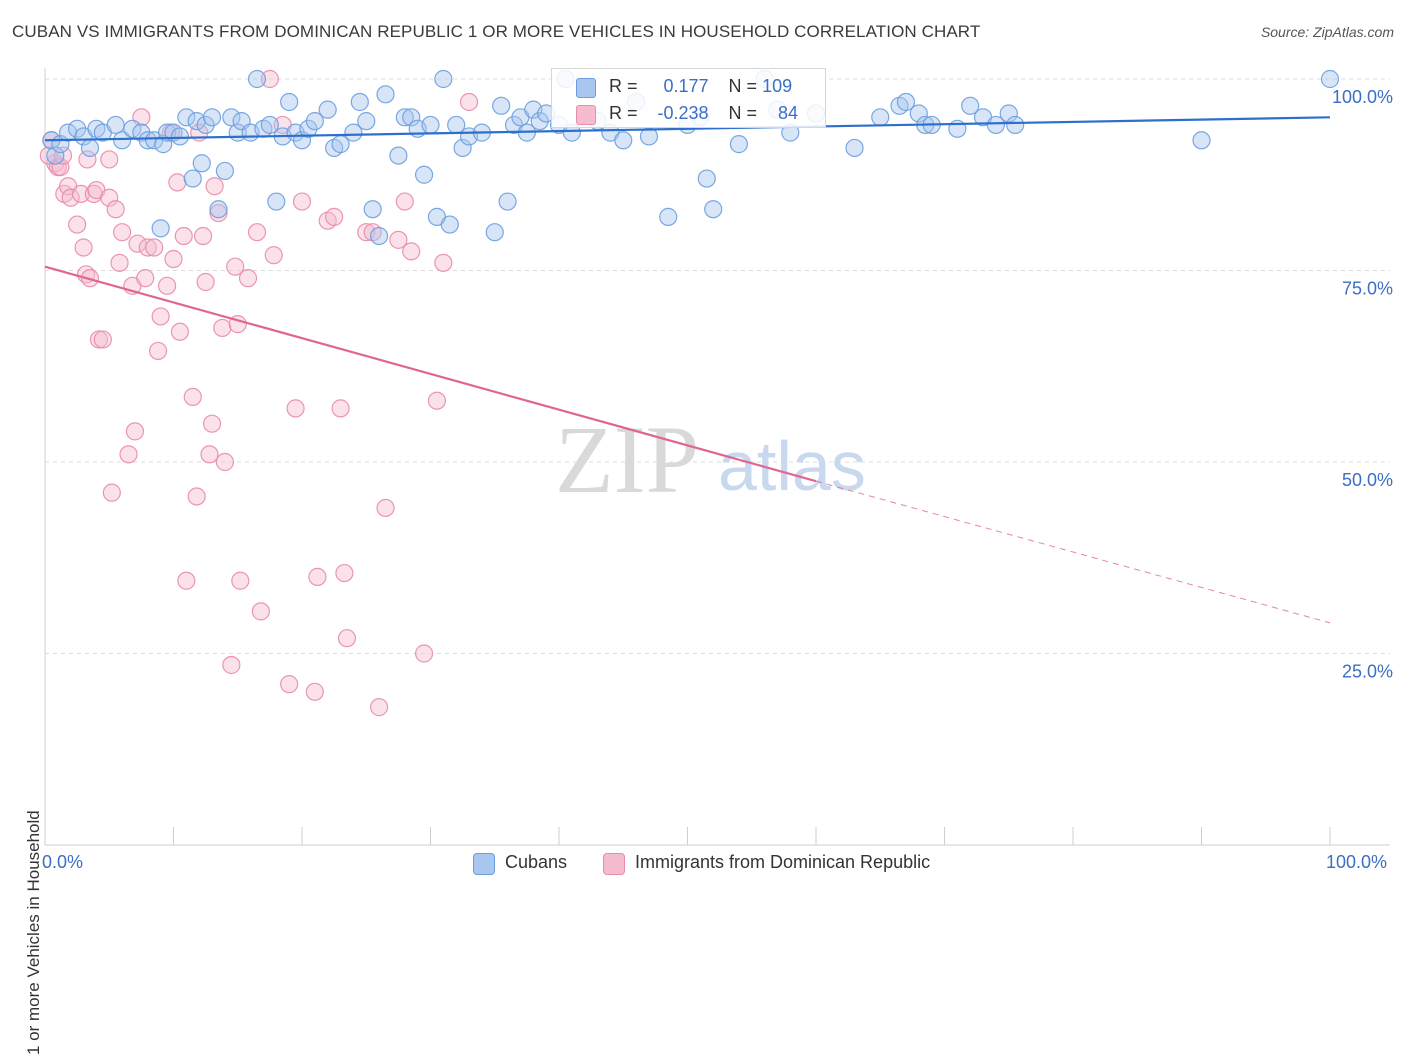  What do you see at coordinates (687, 129) in the screenshot?
I see `cubans-trend-line` at bounding box center [687, 129].